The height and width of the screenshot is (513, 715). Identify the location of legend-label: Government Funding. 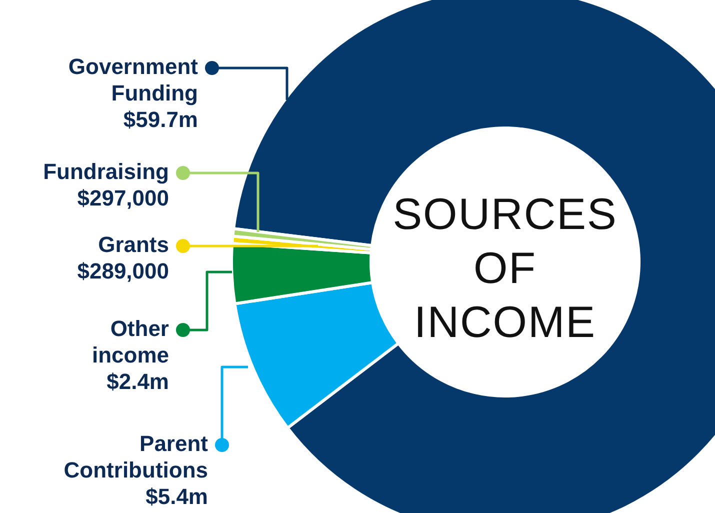
(133, 80).